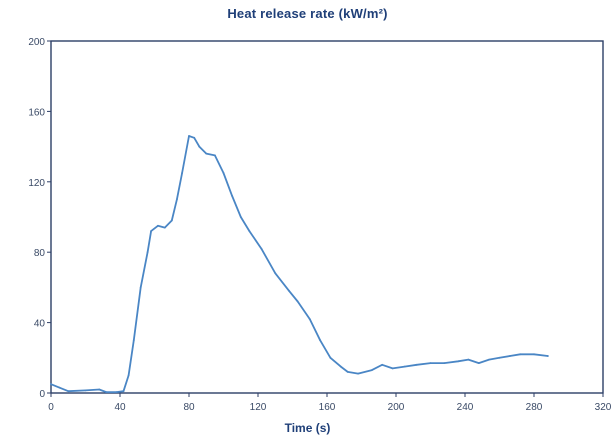 The width and height of the screenshot is (615, 440). What do you see at coordinates (120, 407) in the screenshot?
I see `x-tick-label: 40` at bounding box center [120, 407].